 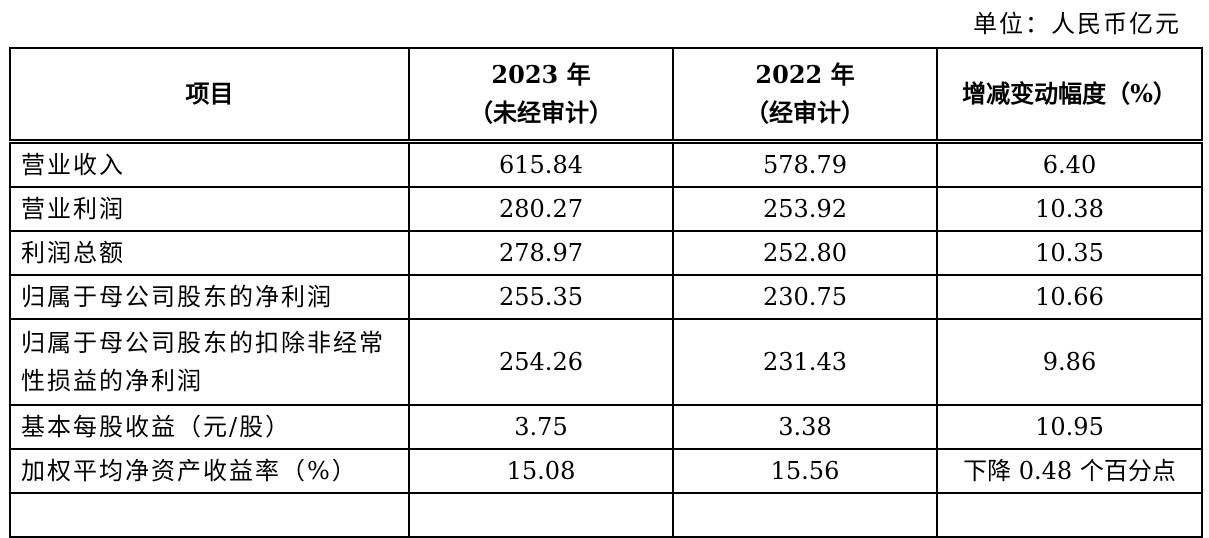 I want to click on row-label: 加权平均净资产收益率（%）, so click(x=209, y=471).